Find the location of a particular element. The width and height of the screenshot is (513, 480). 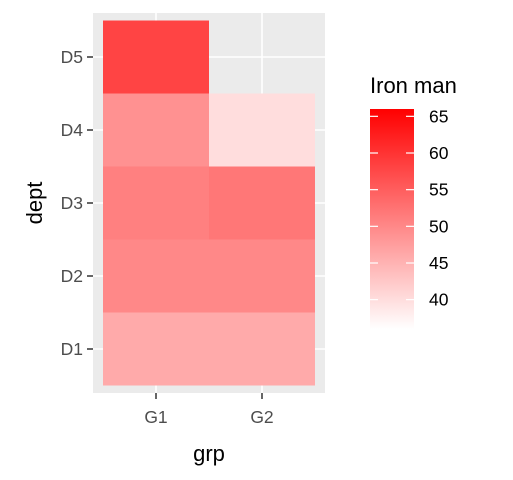

y-axis: D1 D2 D3 D4 D5 is located at coordinates (77, 203).